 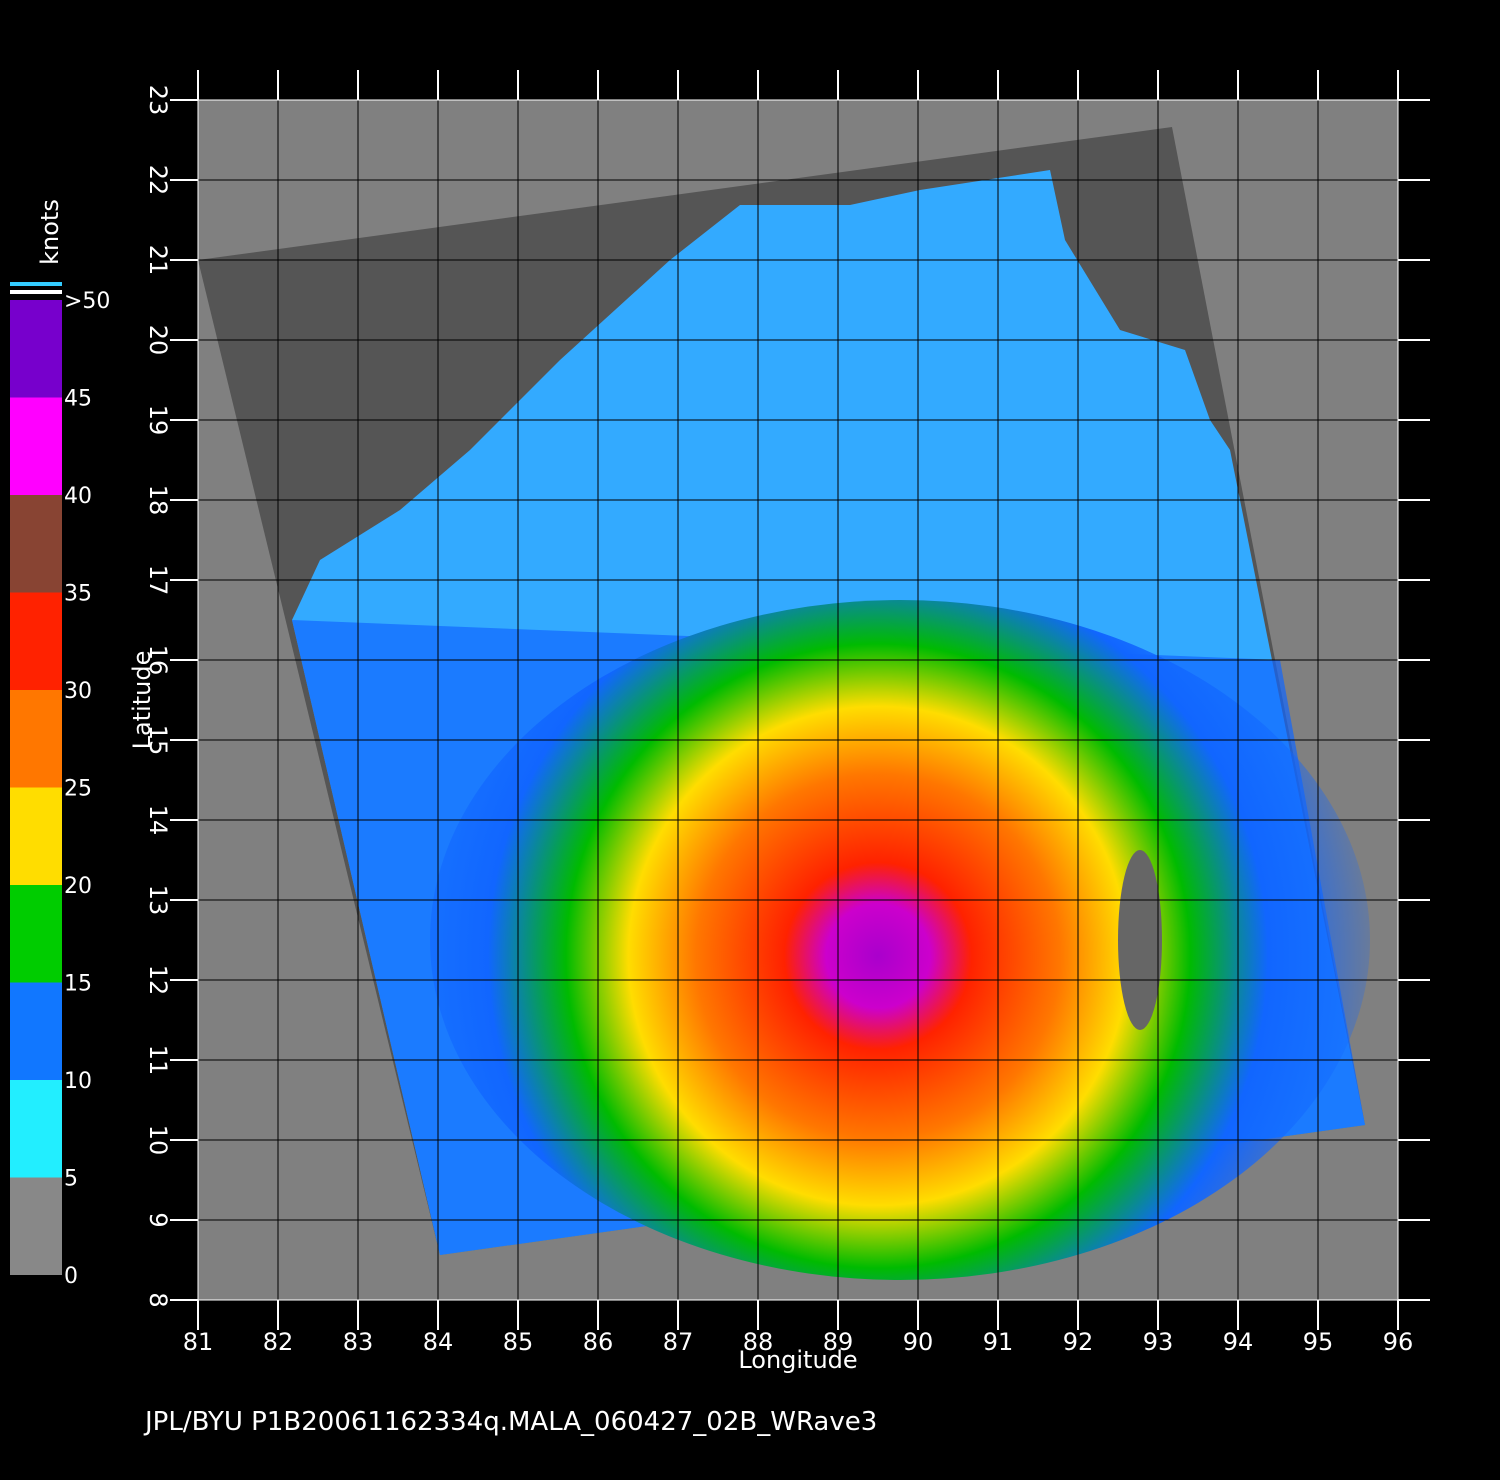 What do you see at coordinates (78, 789) in the screenshot?
I see `colorbar-label: 25` at bounding box center [78, 789].